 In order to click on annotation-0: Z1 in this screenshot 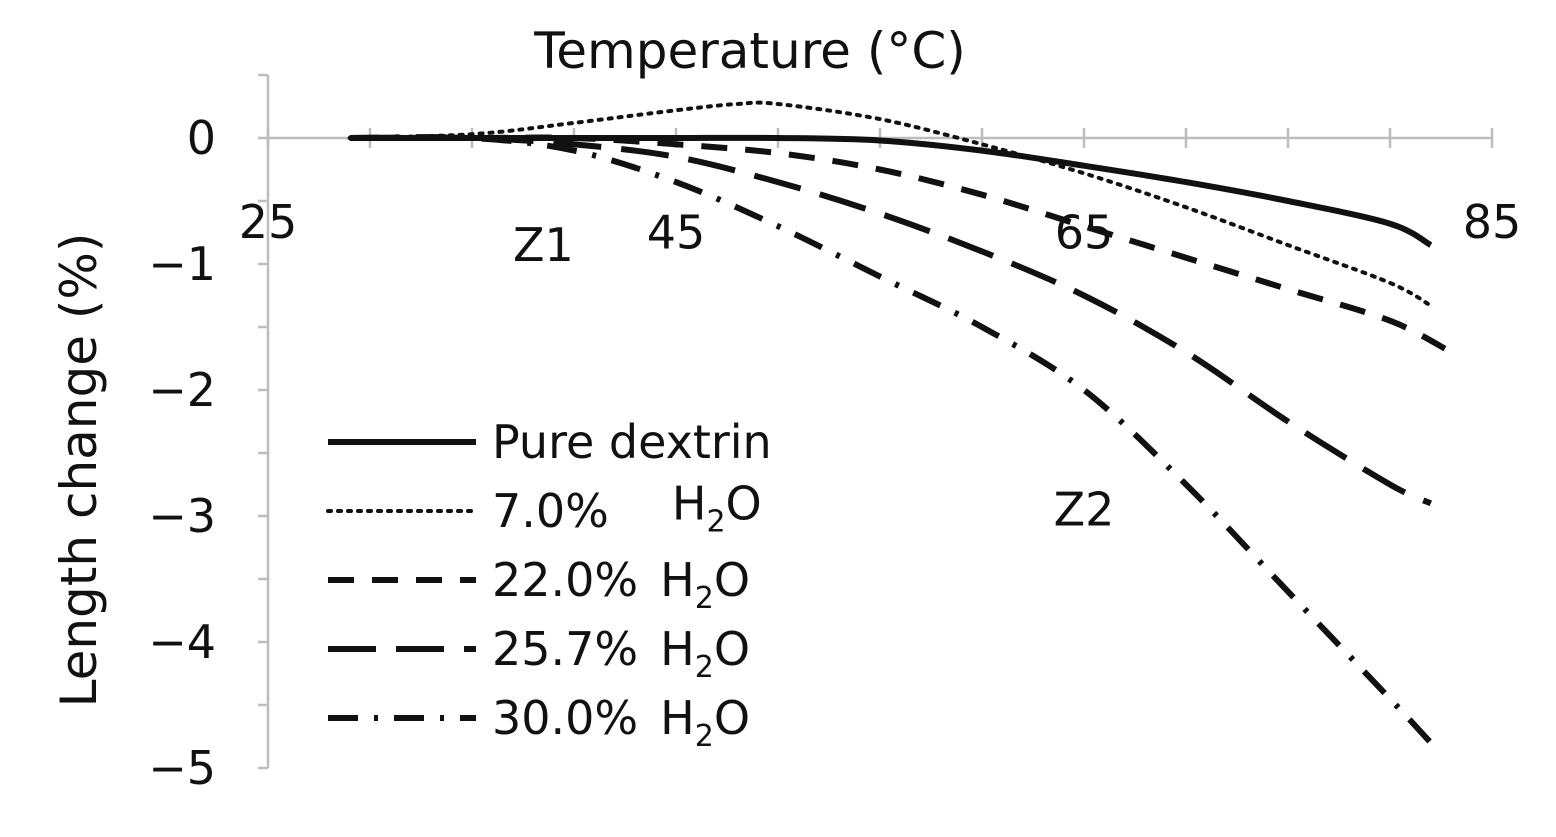, I will do `click(543, 245)`.